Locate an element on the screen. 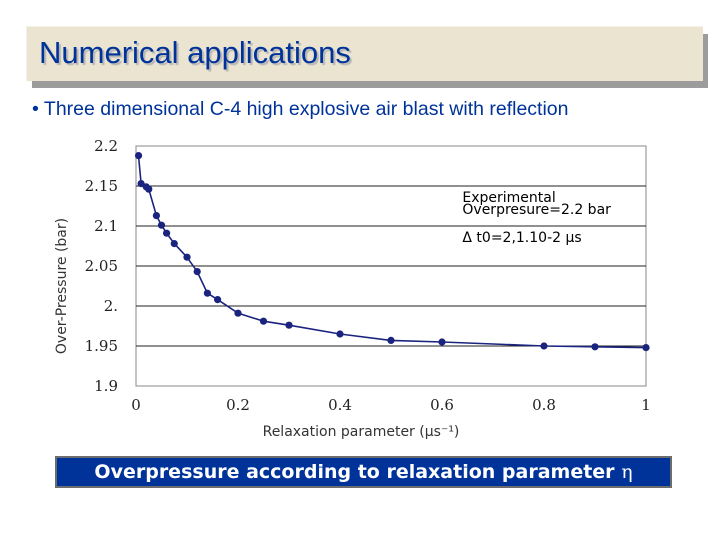 The image size is (720, 540). x-axis-label: Relaxation parameter (μs⁻¹) is located at coordinates (361, 432).